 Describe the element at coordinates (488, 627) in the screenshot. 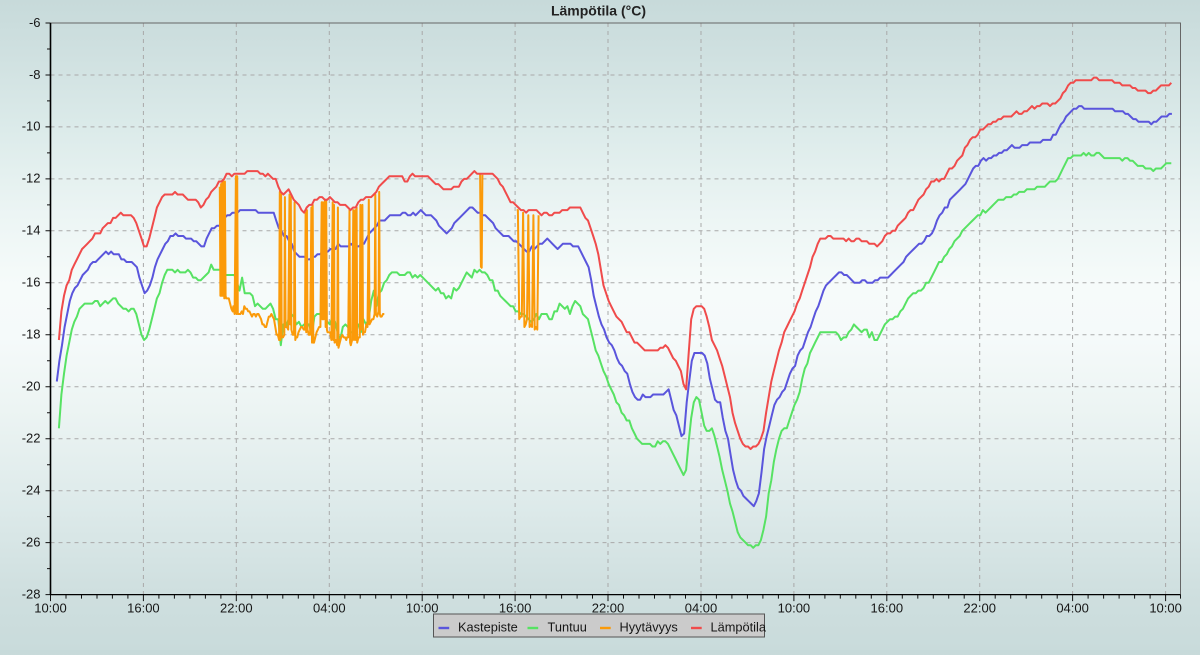

I see `svg-text: Kastepiste` at that location.